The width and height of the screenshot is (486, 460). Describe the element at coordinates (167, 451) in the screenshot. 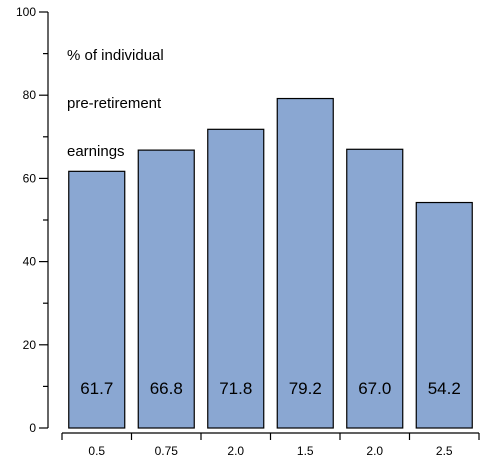

I see `x-tick-label: 0.75` at that location.